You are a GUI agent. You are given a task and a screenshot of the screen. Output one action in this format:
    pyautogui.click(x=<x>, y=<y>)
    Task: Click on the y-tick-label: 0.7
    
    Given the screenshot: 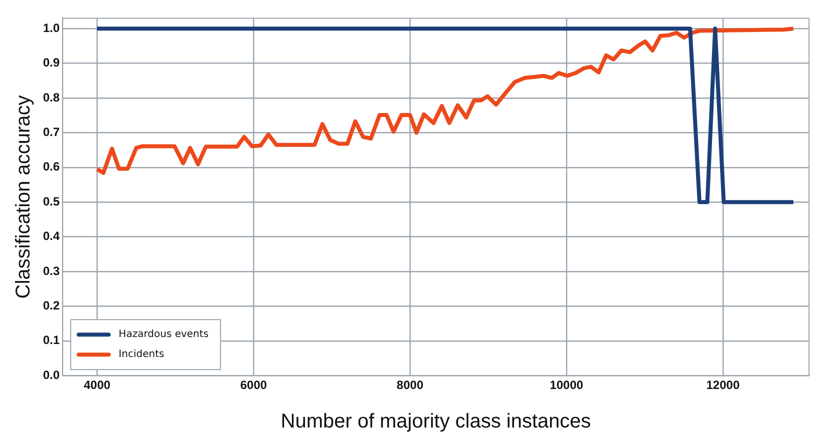 What is the action you would take?
    pyautogui.click(x=51, y=132)
    